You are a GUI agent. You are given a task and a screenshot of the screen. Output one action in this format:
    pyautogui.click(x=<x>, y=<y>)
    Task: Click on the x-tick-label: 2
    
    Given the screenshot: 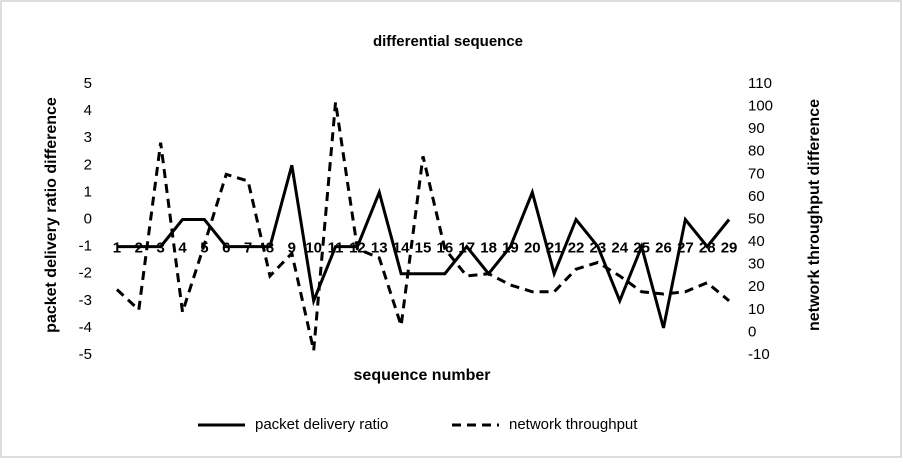 What is the action you would take?
    pyautogui.click(x=139, y=248)
    